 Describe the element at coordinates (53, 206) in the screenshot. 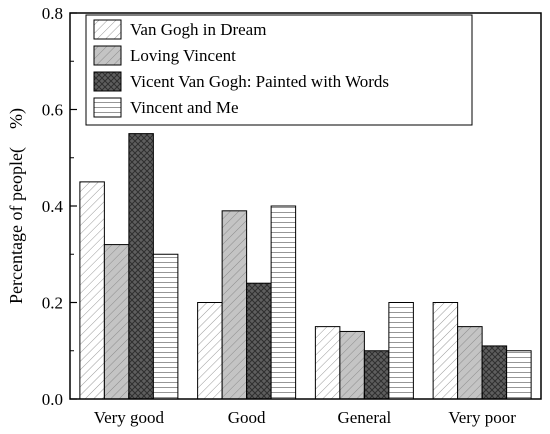

I see `y-tick-label: 0.4` at that location.